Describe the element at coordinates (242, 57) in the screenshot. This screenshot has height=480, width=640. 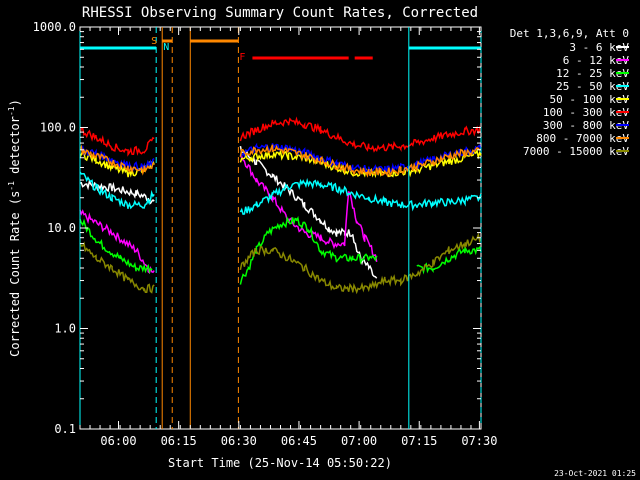
I see `flare-flag-label: F` at that location.